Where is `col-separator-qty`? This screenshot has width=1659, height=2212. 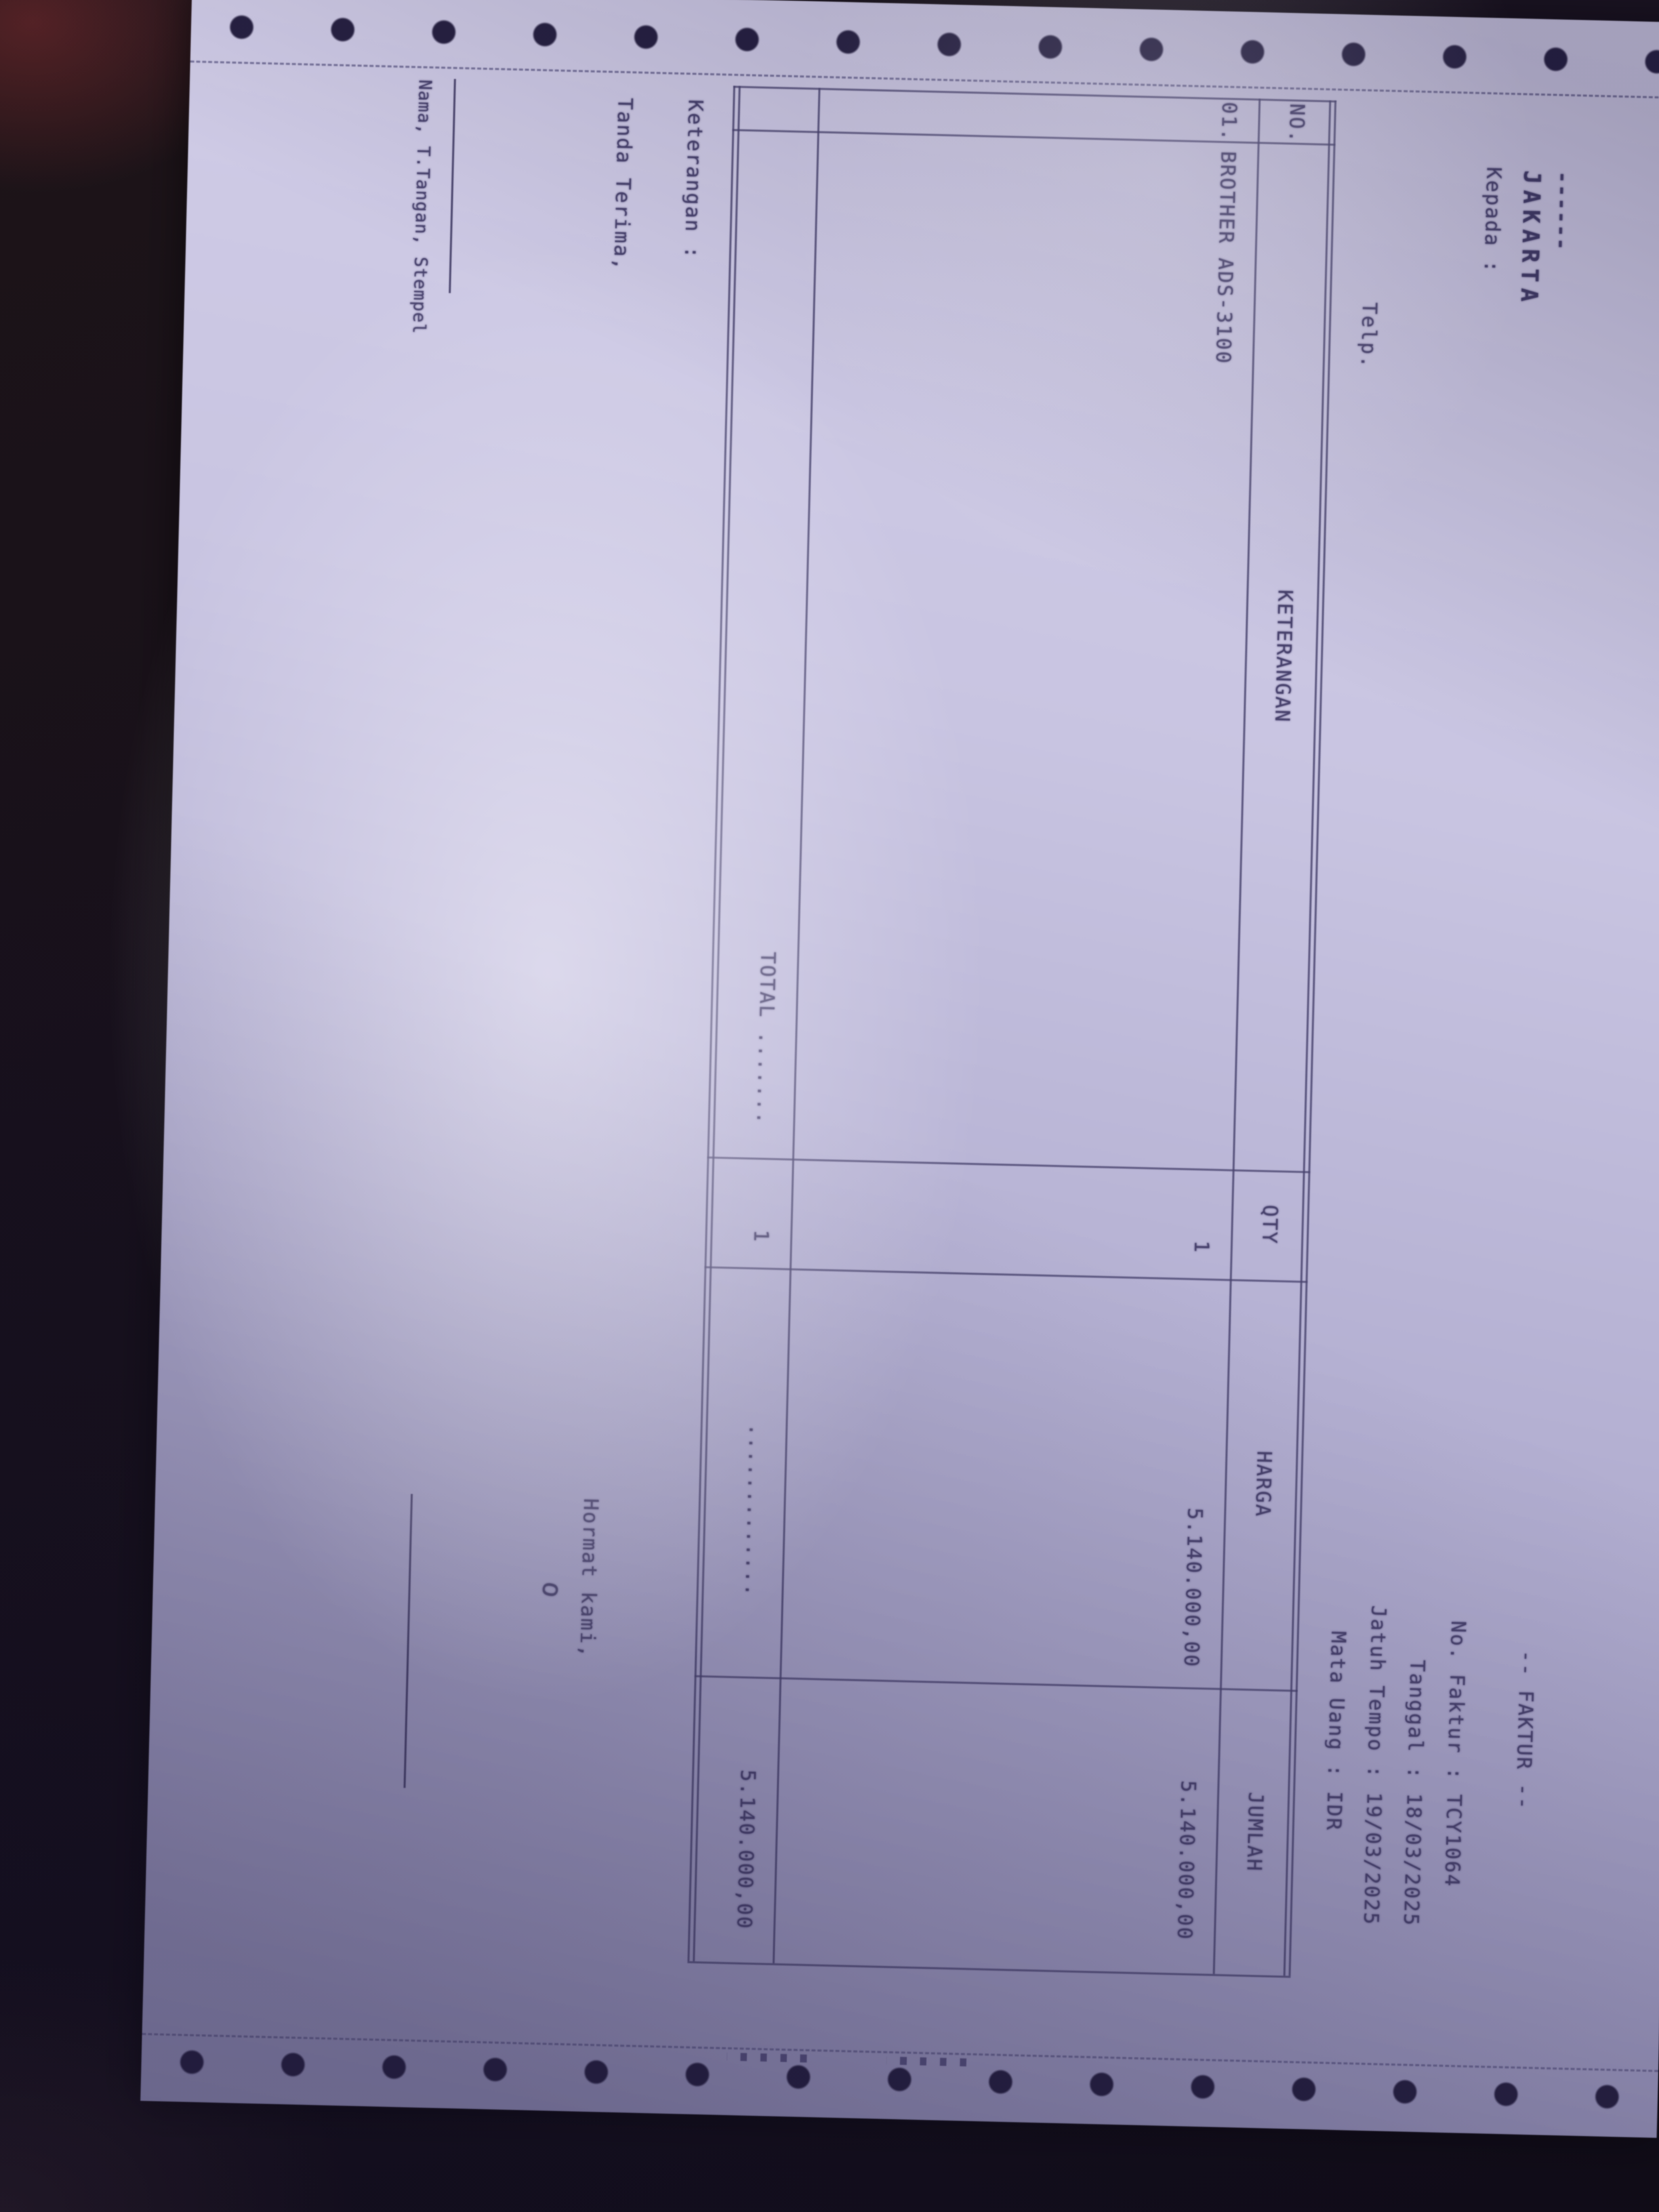 col-separator-qty is located at coordinates (1006, 1275).